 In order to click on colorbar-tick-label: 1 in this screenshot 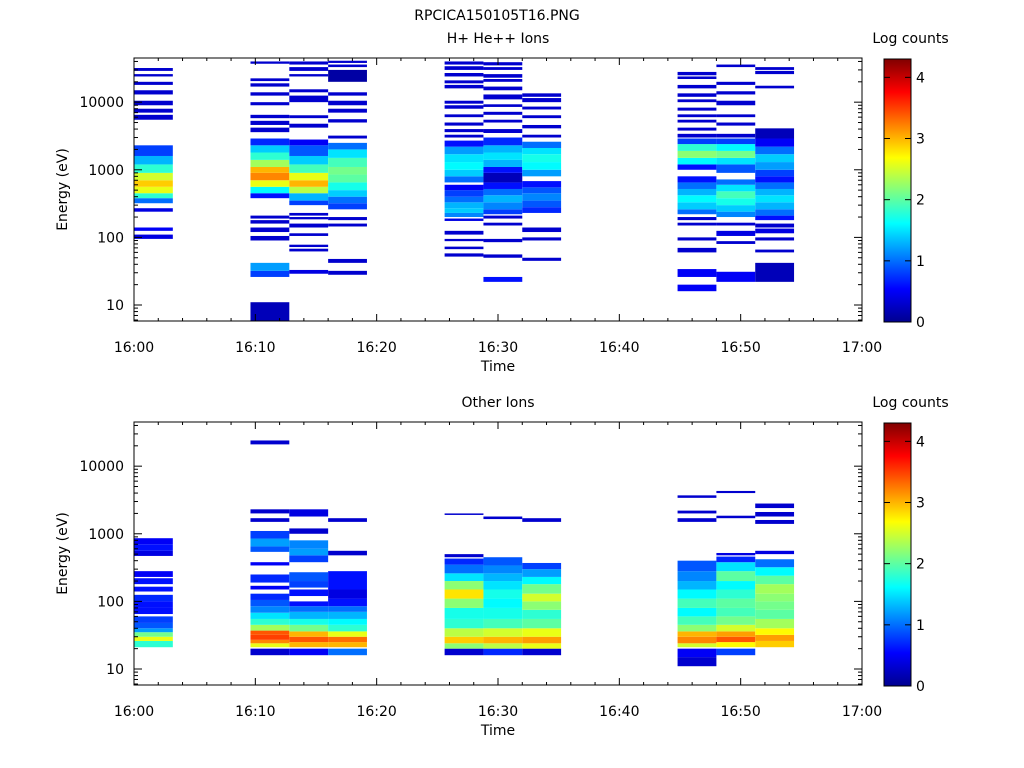, I will do `click(920, 262)`.